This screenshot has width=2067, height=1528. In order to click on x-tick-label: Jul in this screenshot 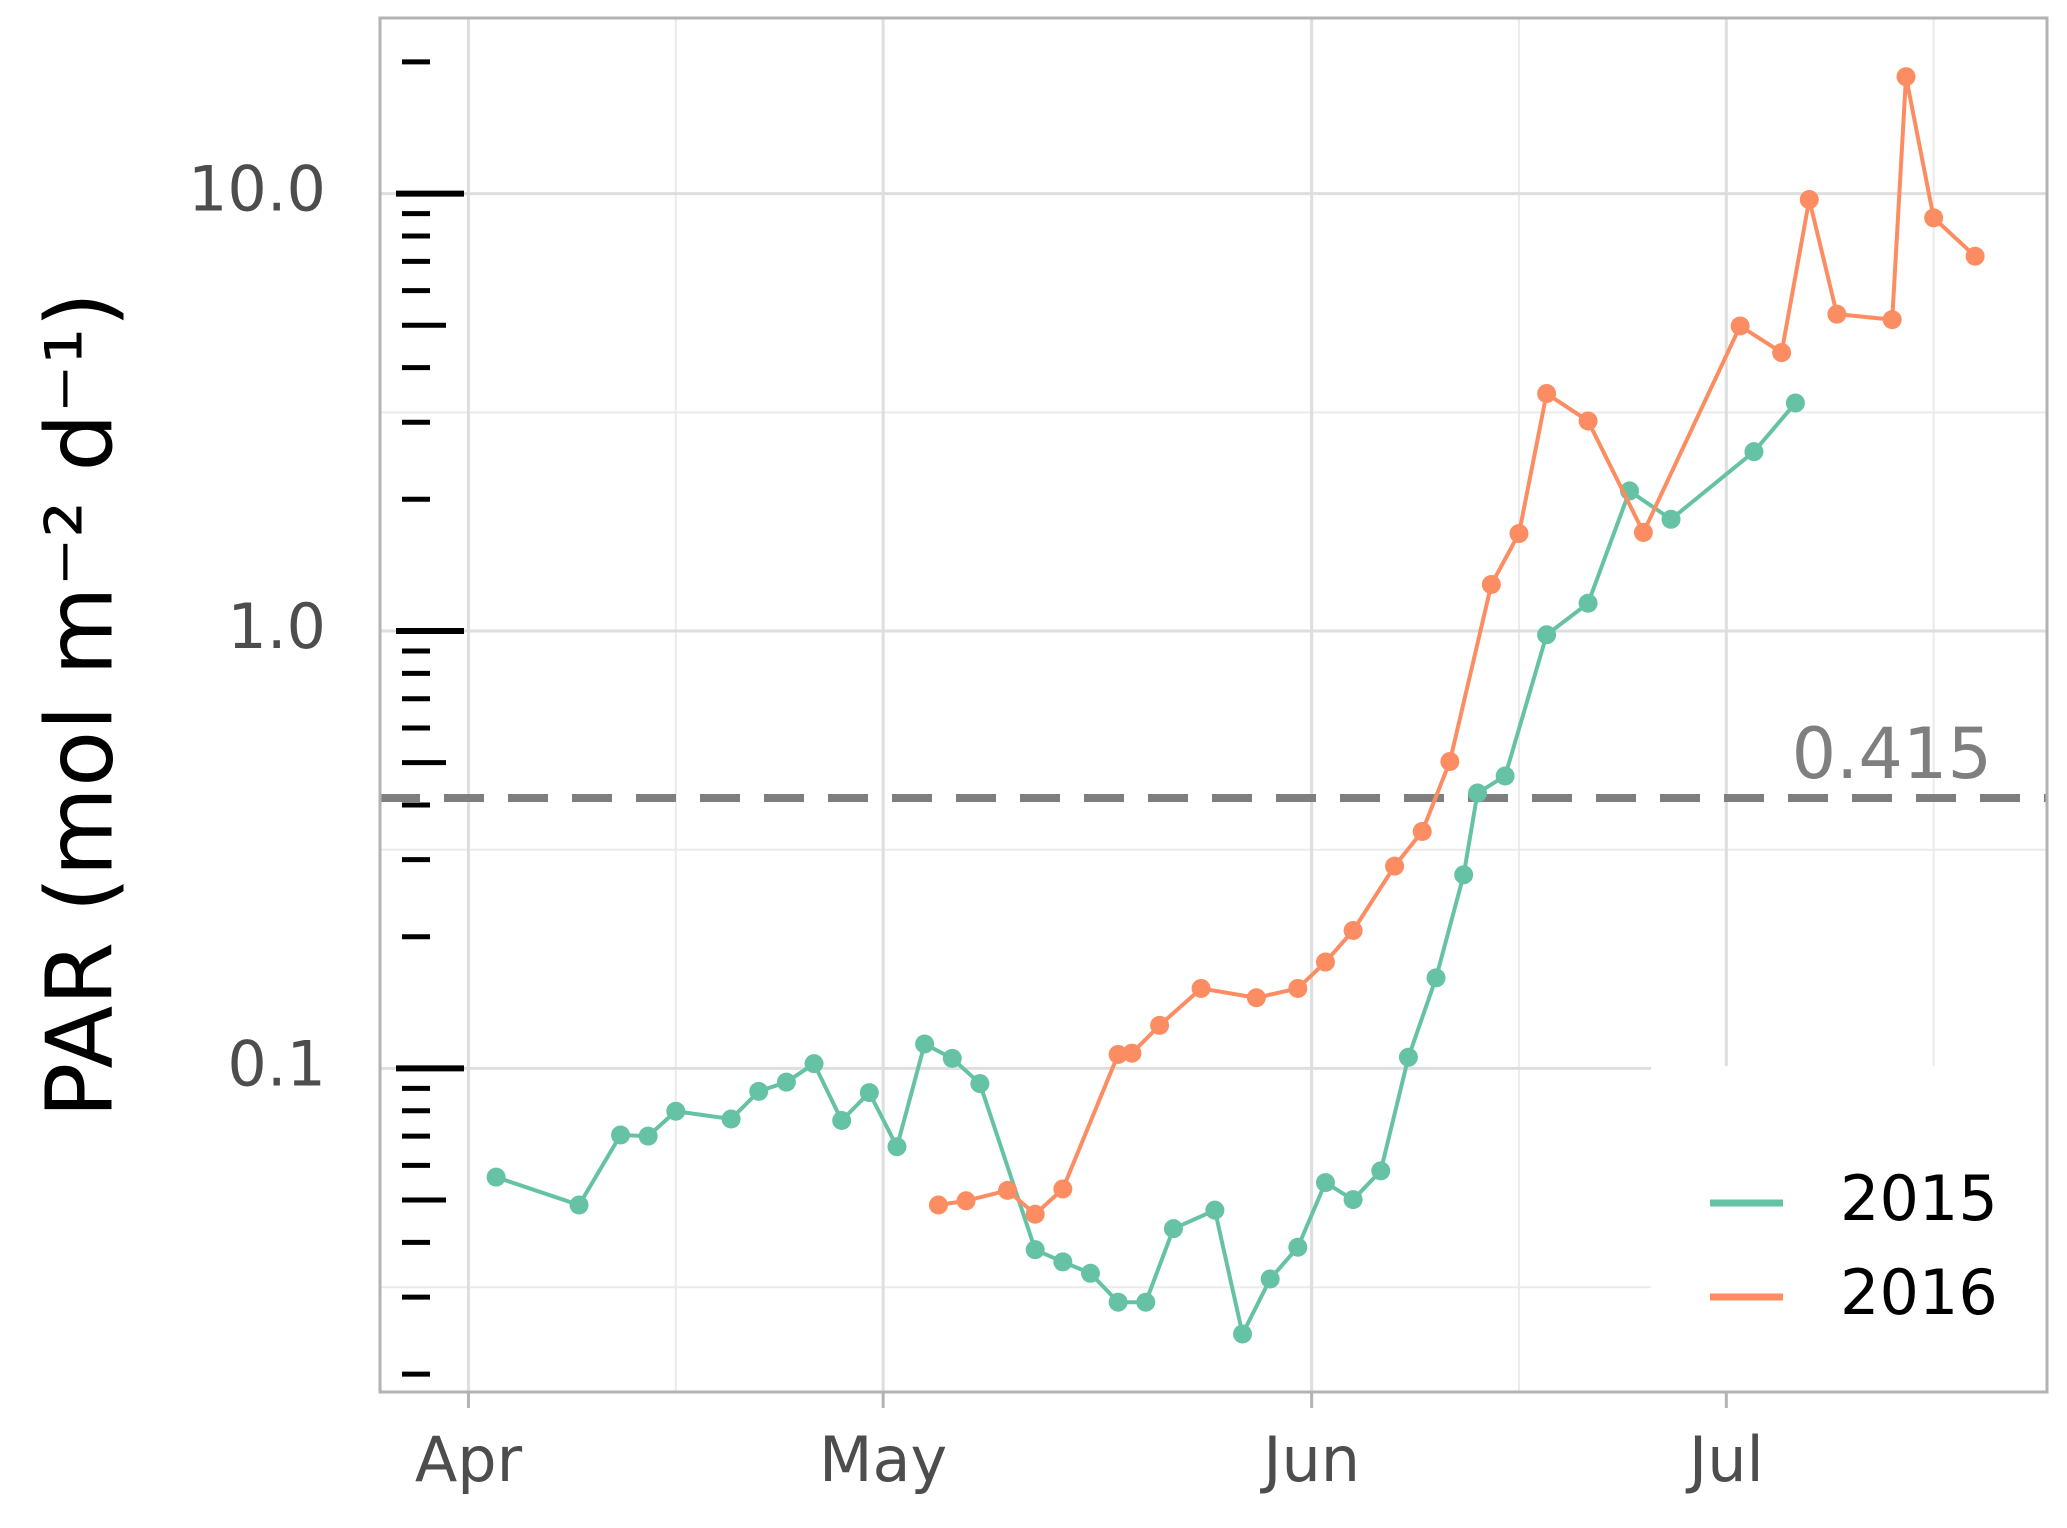, I will do `click(1724, 1459)`.